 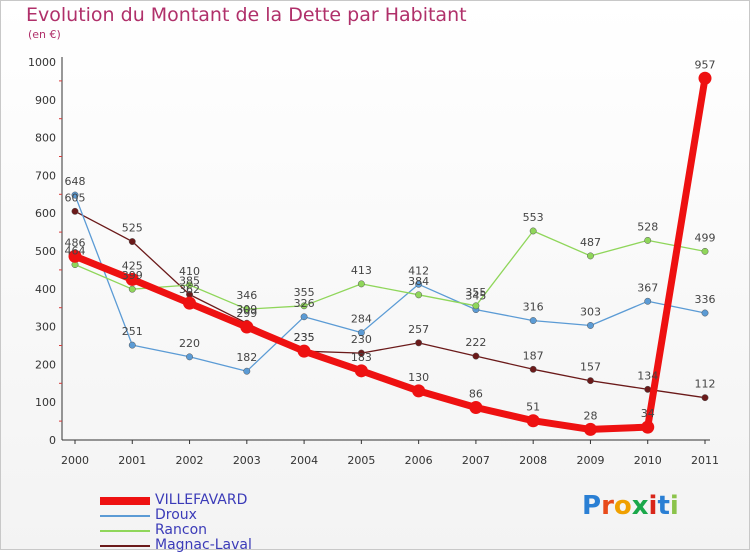 I want to click on data-label: 316, so click(x=533, y=307).